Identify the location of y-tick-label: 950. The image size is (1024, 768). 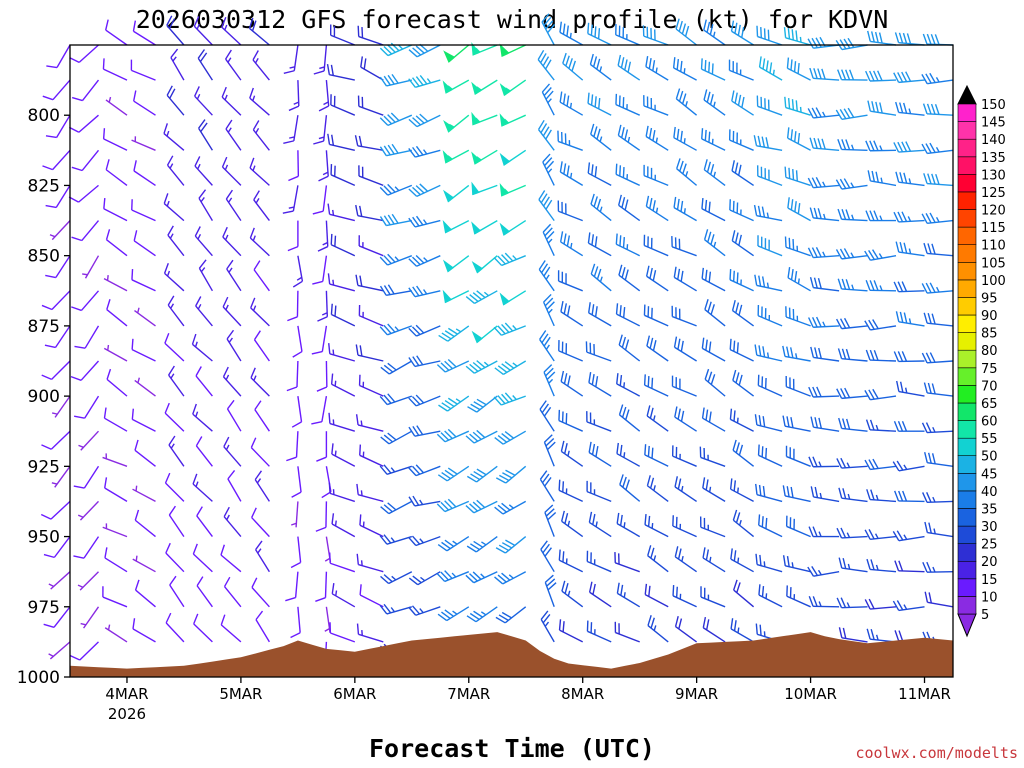
(44, 538).